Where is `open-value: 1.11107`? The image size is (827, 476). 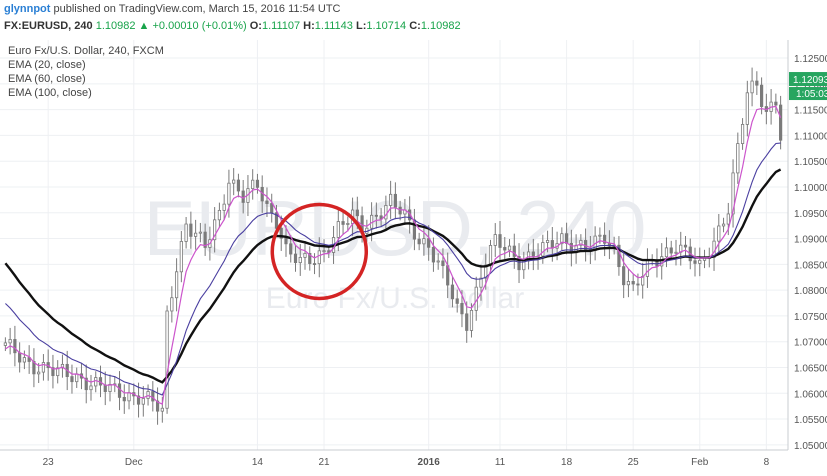
open-value: 1.11107 is located at coordinates (281, 26).